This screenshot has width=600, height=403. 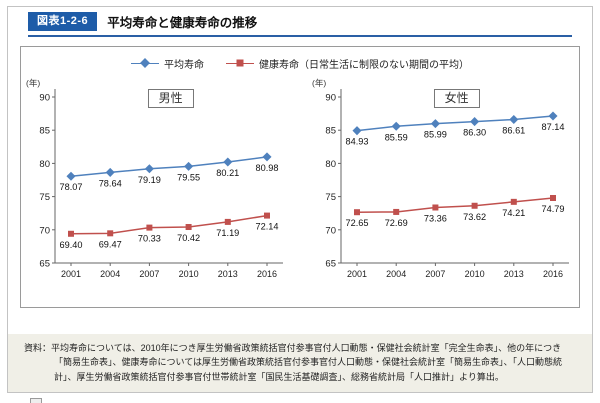 I want to click on figure-number-badge: 図表1-2-6, so click(x=63, y=21).